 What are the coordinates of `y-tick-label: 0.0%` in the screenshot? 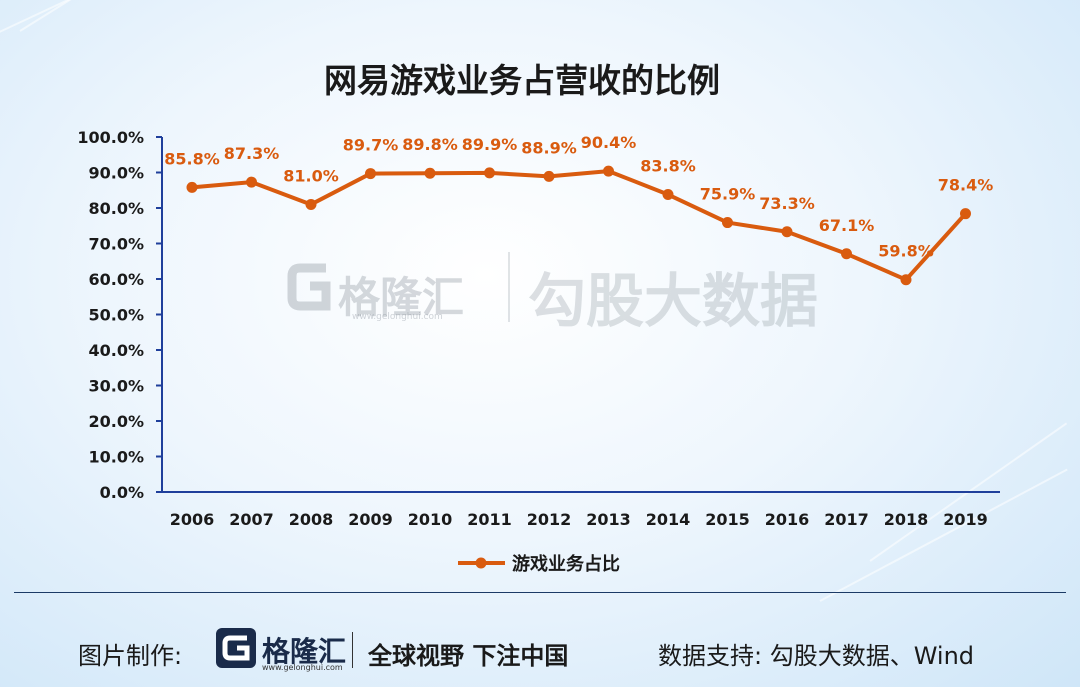 It's located at (122, 492).